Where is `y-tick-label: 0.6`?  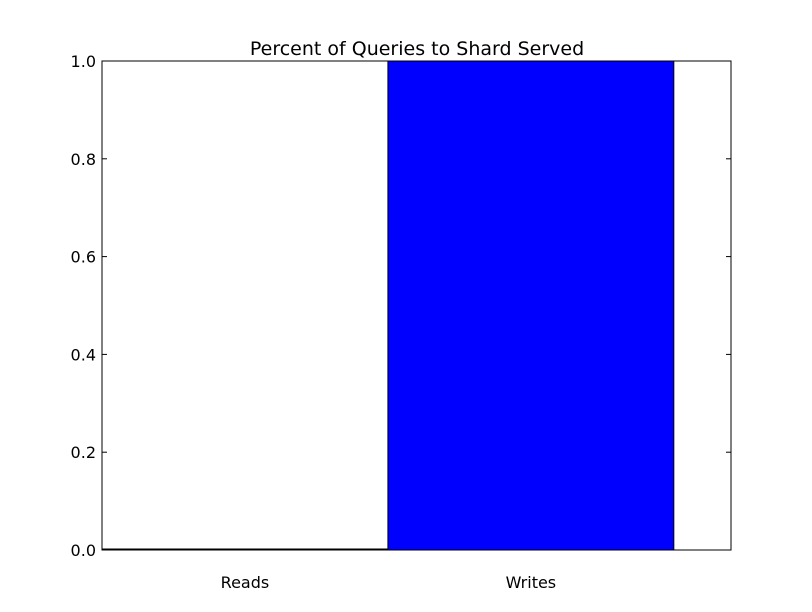
y-tick-label: 0.6 is located at coordinates (83, 257).